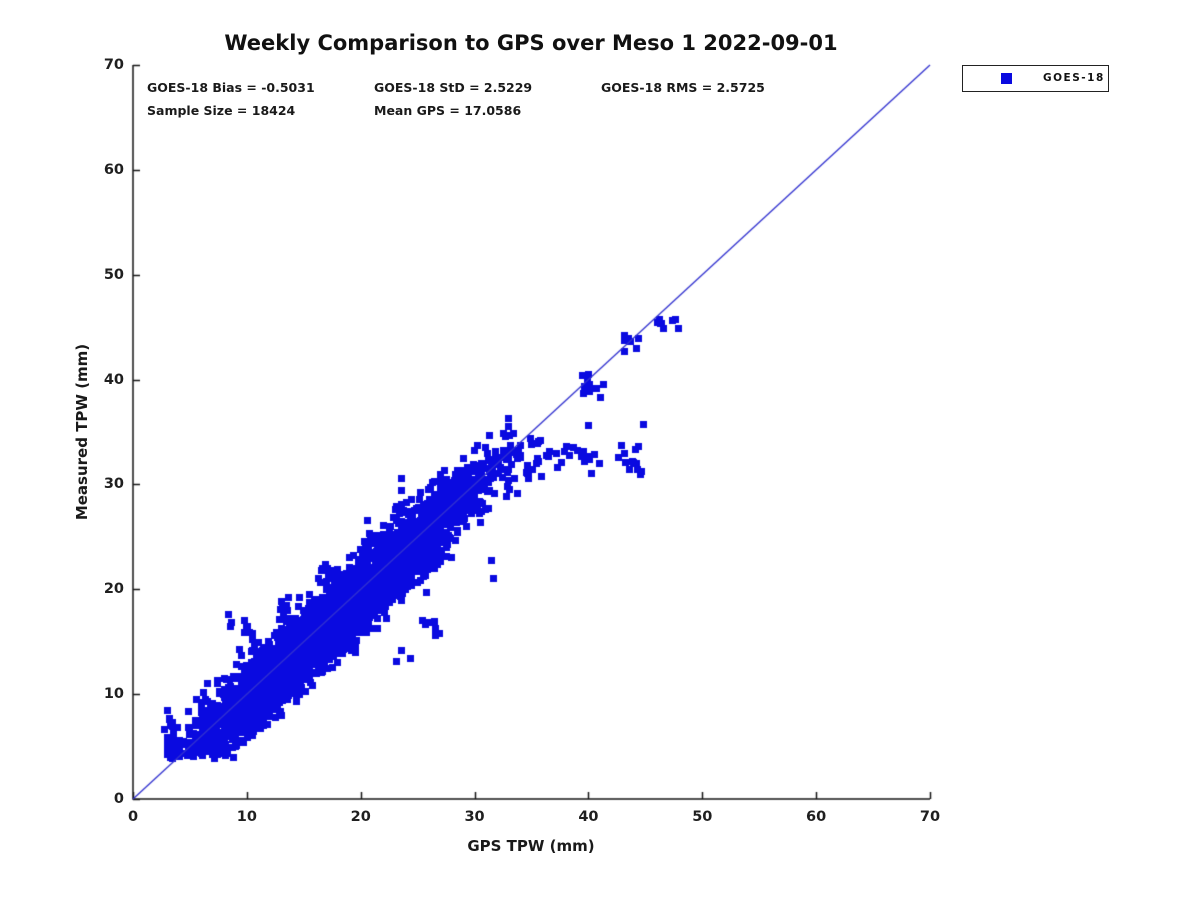 Image resolution: width=1200 pixels, height=900 pixels. Describe the element at coordinates (588, 817) in the screenshot. I see `x-tick-label-40: 40` at that location.